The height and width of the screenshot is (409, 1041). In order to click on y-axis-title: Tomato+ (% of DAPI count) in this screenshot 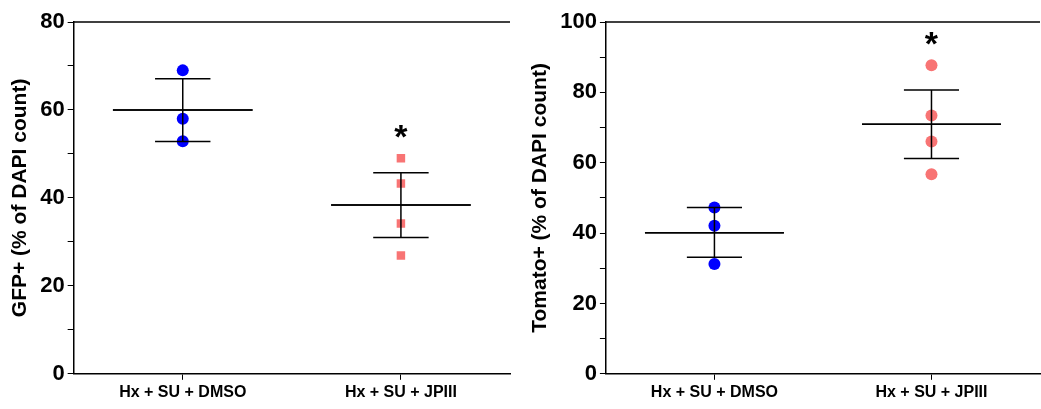, I will do `click(539, 198)`.